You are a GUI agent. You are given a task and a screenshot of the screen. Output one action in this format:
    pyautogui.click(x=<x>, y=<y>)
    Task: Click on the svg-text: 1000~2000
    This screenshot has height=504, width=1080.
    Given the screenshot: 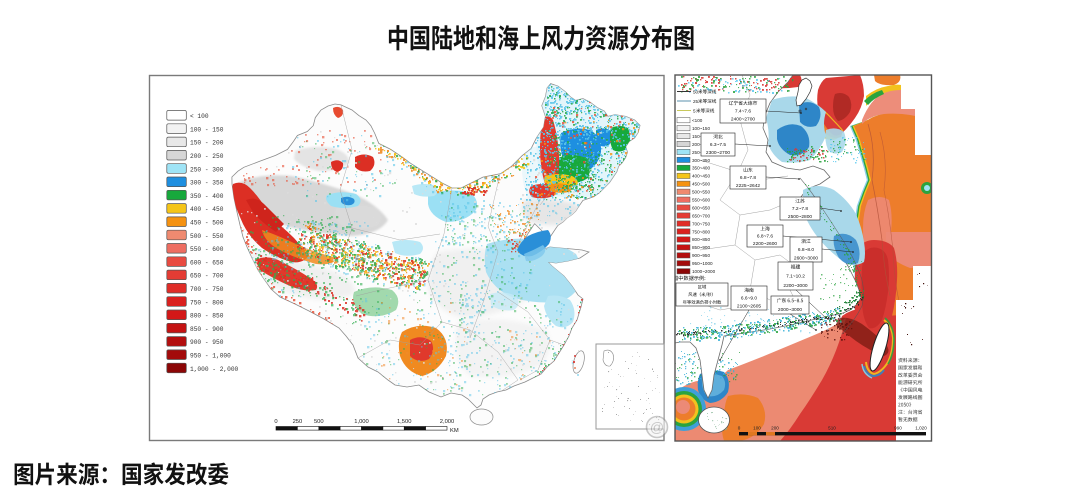 What is the action you would take?
    pyautogui.click(x=704, y=271)
    